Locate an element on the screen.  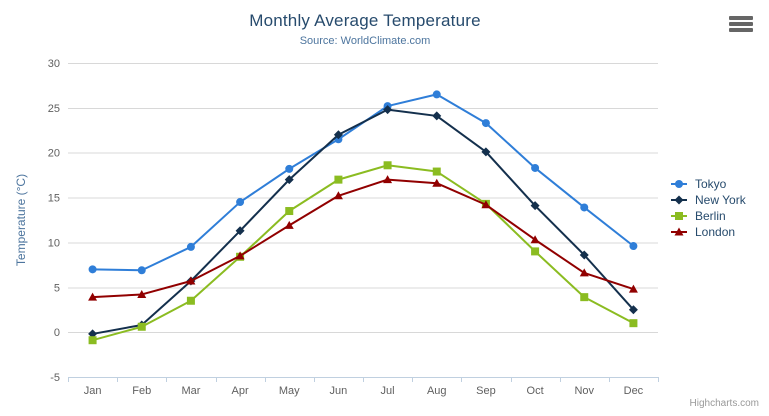
y-axis-label: 10 is located at coordinates (54, 243).